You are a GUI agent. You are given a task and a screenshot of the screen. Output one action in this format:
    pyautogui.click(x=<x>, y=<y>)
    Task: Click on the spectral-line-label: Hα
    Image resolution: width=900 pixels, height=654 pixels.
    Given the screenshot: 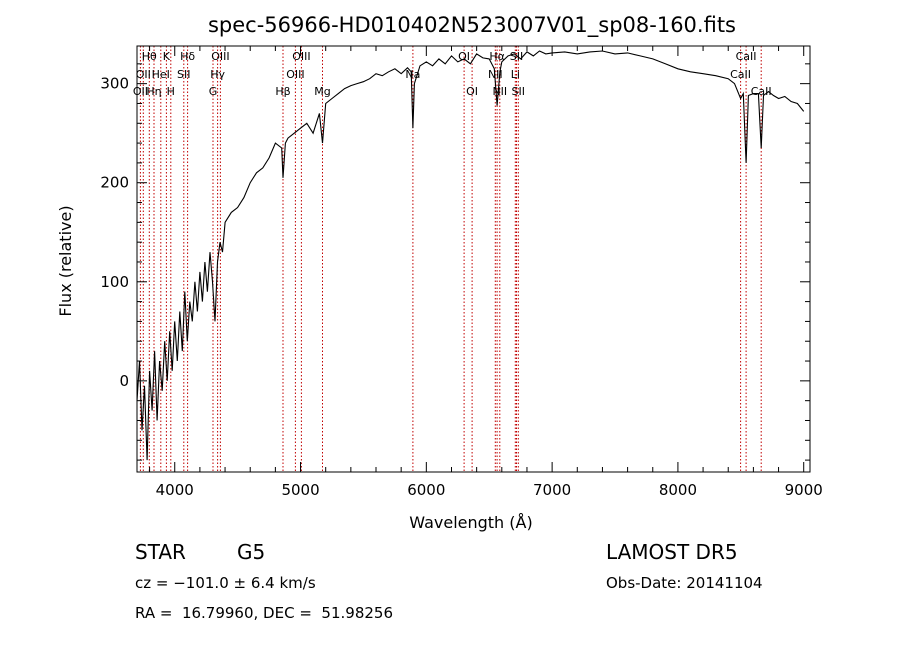 What is the action you would take?
    pyautogui.click(x=497, y=56)
    